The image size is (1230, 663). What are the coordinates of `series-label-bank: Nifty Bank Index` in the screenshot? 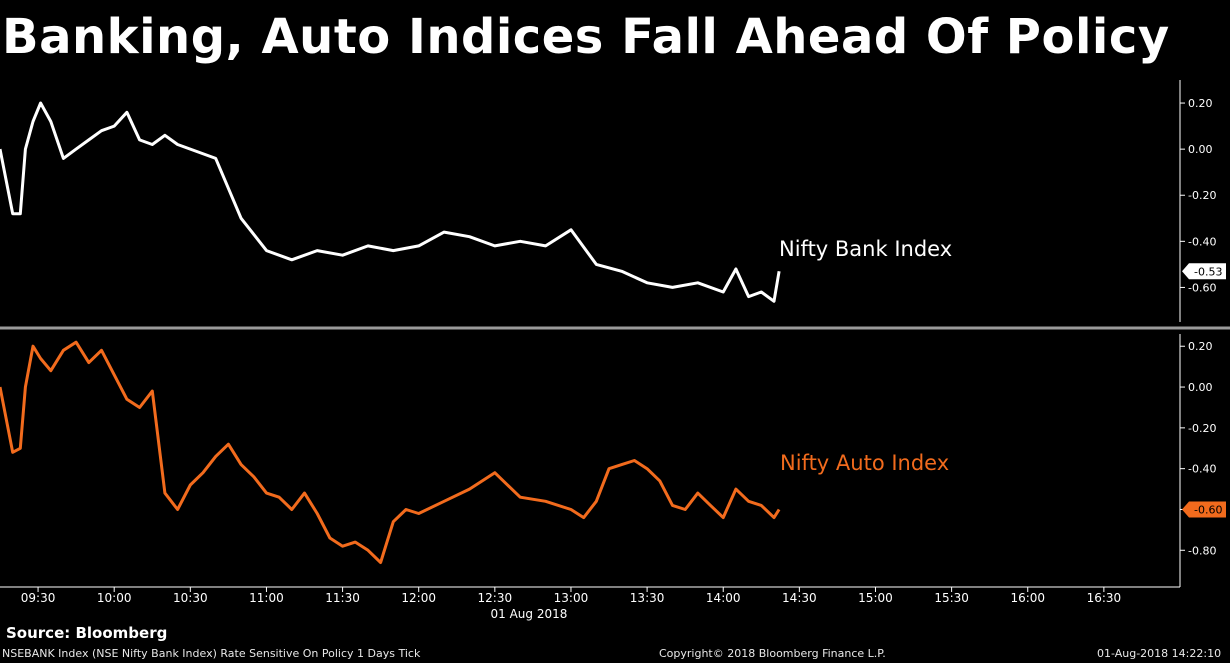 It's located at (865, 249).